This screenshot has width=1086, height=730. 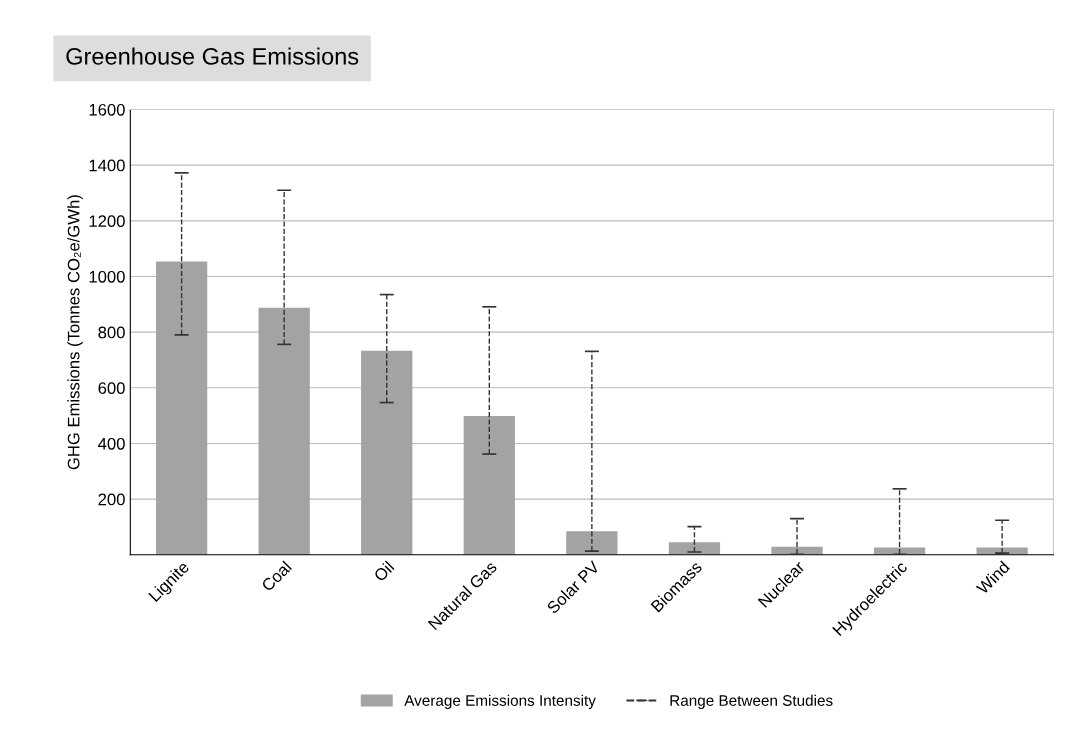 I want to click on legend-label: Average Emissions Intensity, so click(x=500, y=701).